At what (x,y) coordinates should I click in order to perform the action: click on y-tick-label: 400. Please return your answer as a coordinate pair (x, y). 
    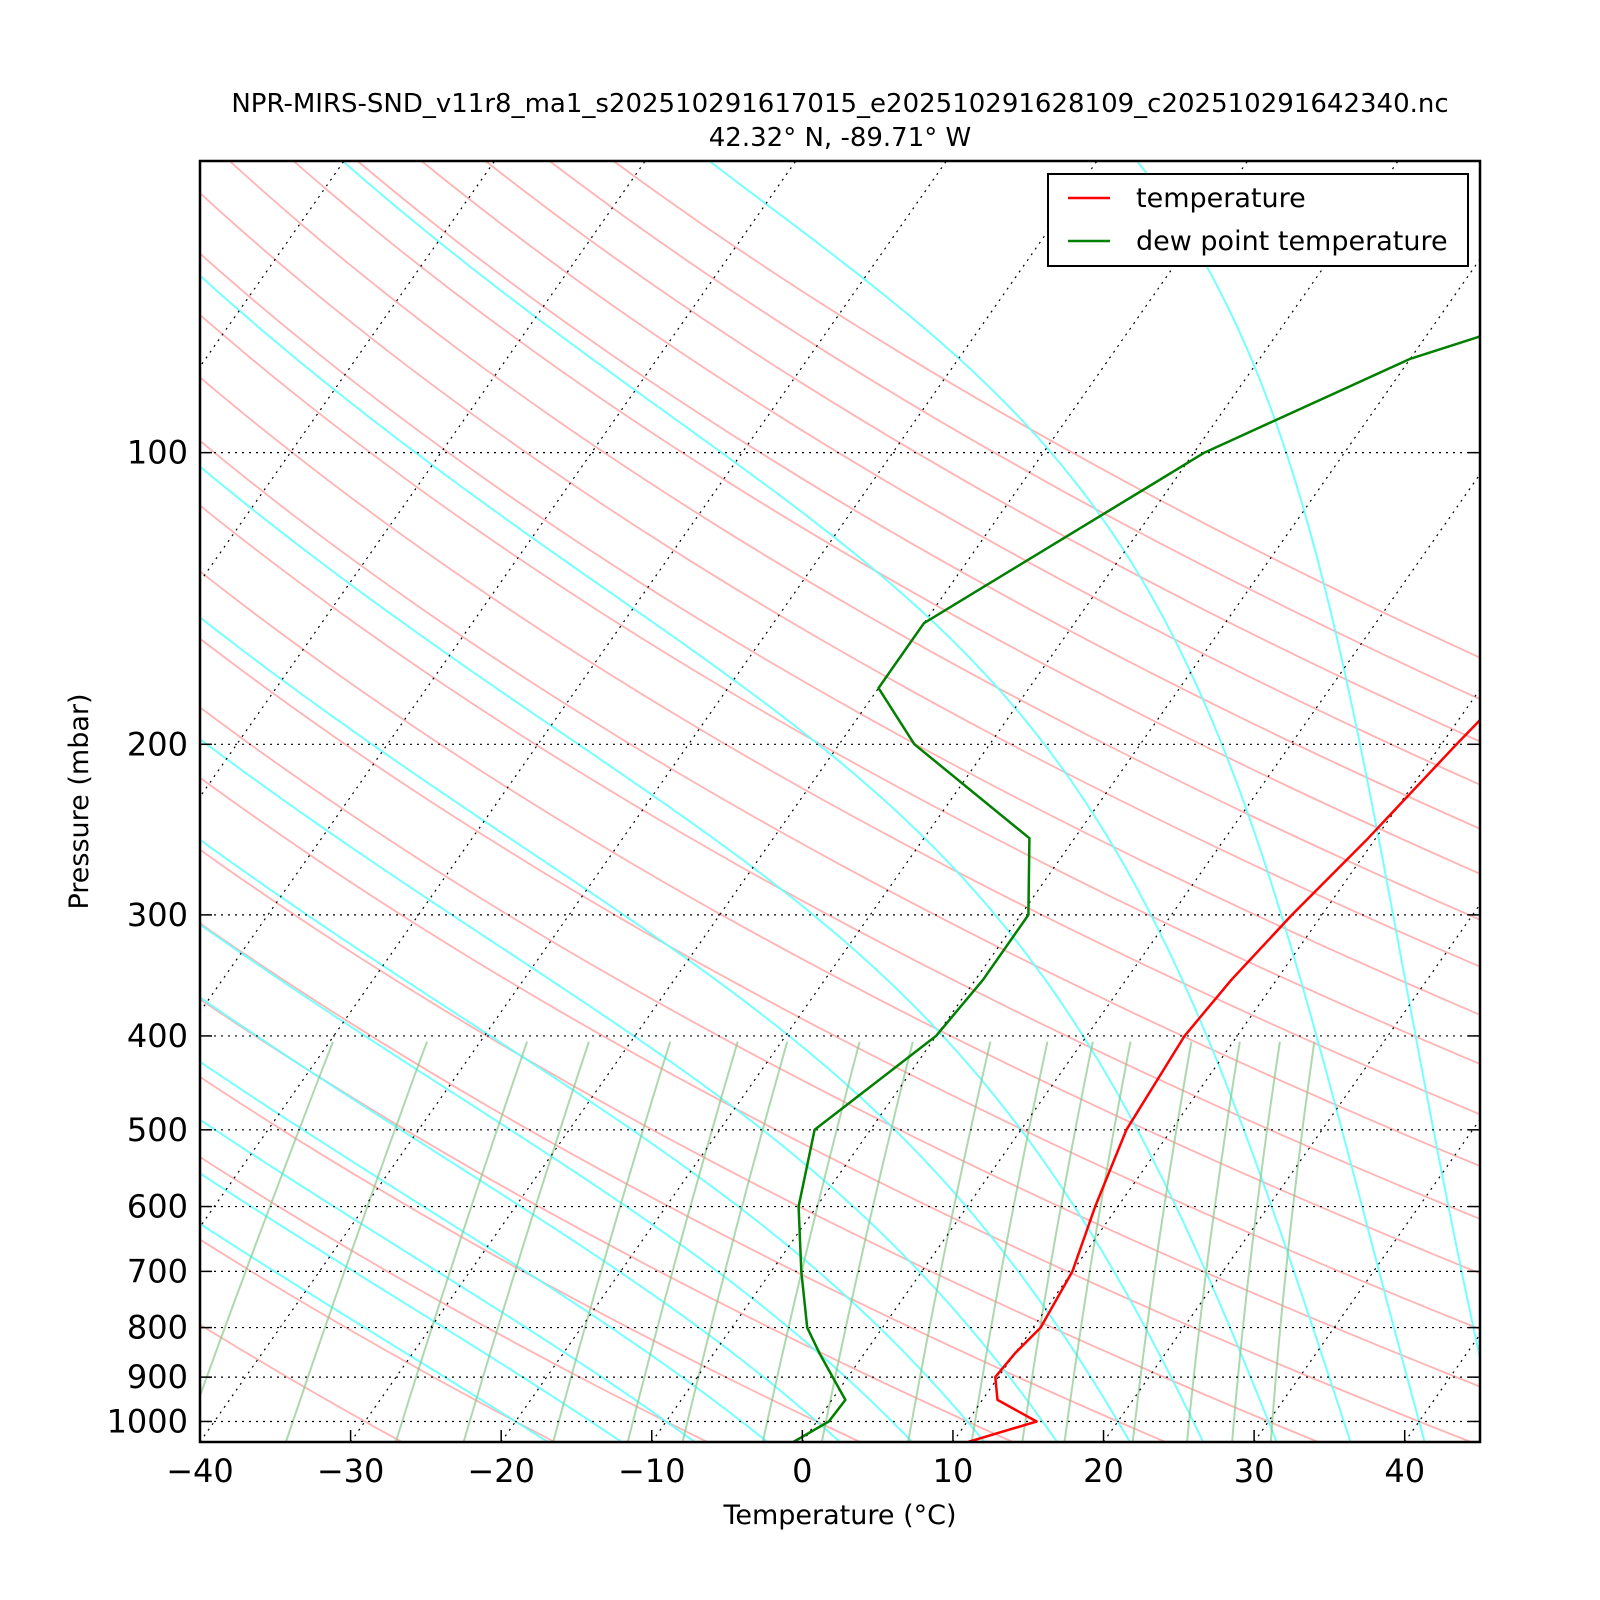
    Looking at the image, I should click on (157, 1036).